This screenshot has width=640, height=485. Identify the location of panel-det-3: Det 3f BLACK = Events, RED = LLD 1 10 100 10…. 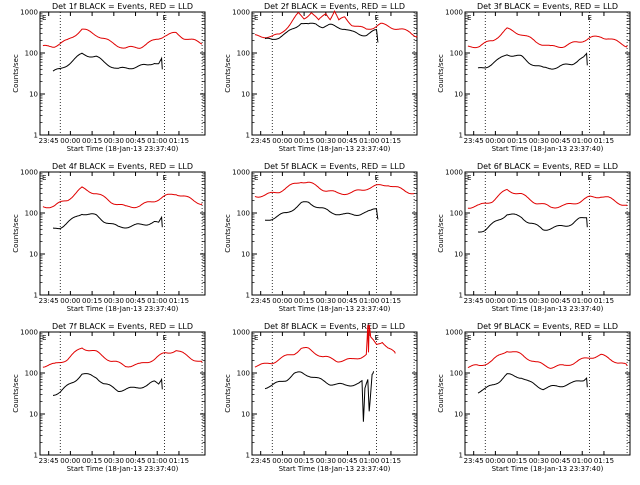
(534, 77).